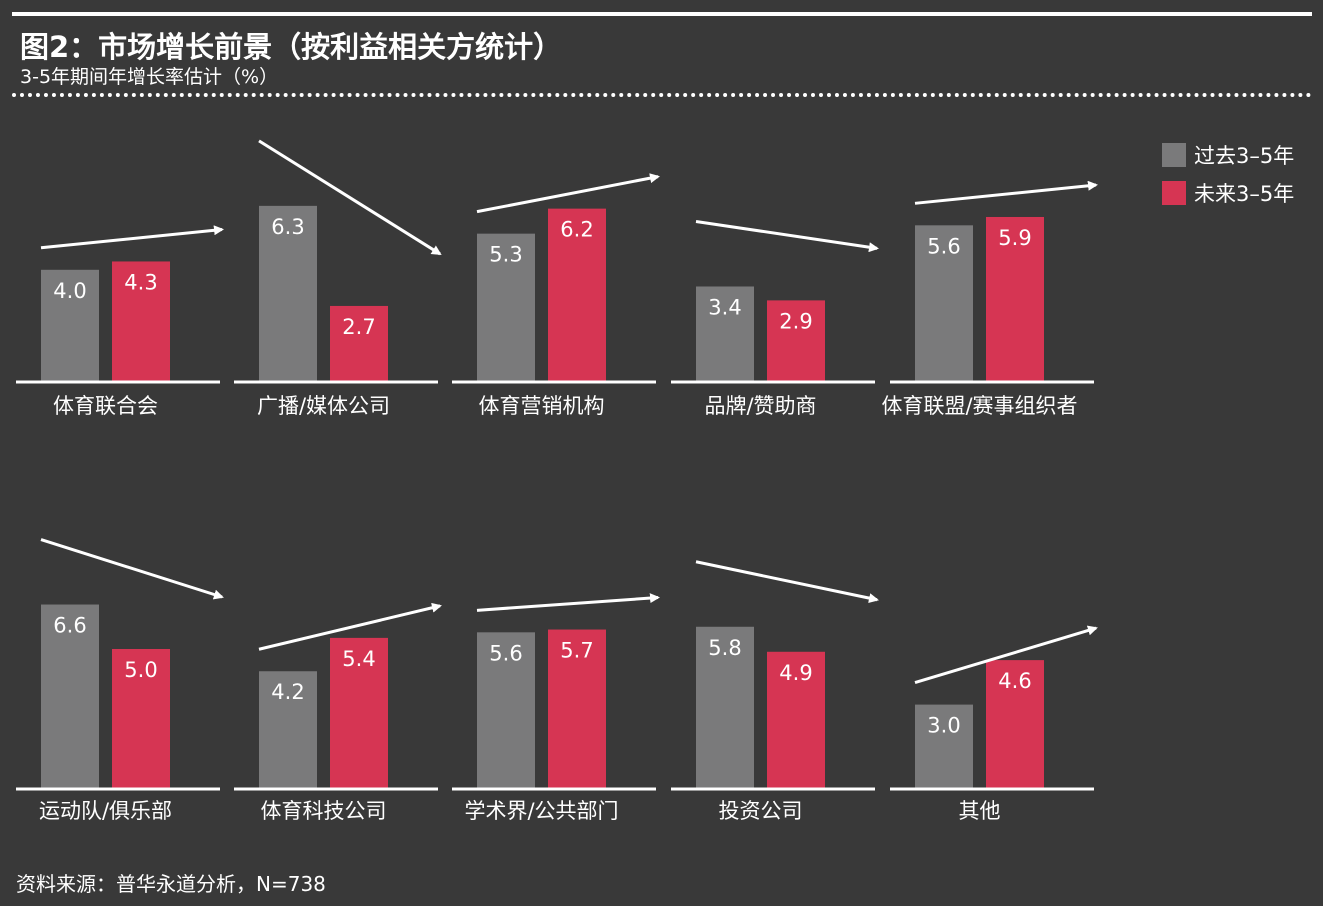 This screenshot has height=906, width=1323. I want to click on value-label-future: 5.7, so click(576, 651).